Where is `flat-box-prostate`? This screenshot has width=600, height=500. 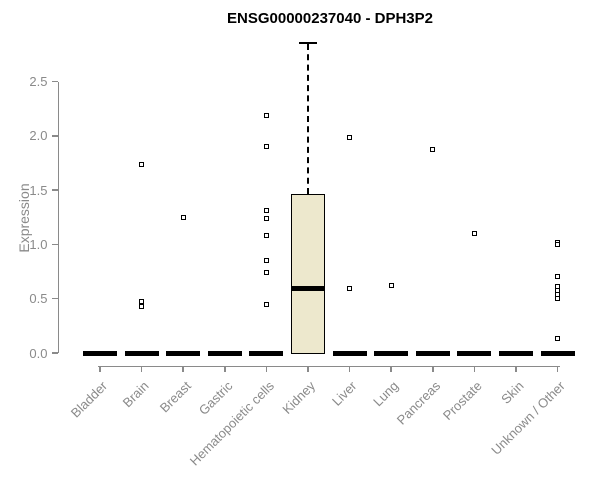
flat-box-prostate is located at coordinates (474, 353).